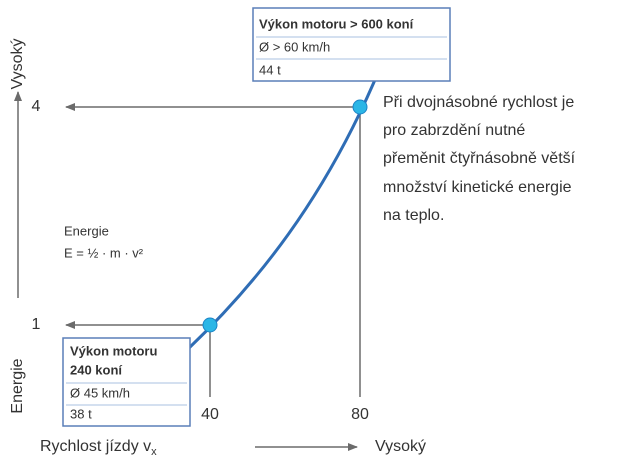  What do you see at coordinates (454, 130) in the screenshot?
I see `note-line: pro zabrzdění nutné` at bounding box center [454, 130].